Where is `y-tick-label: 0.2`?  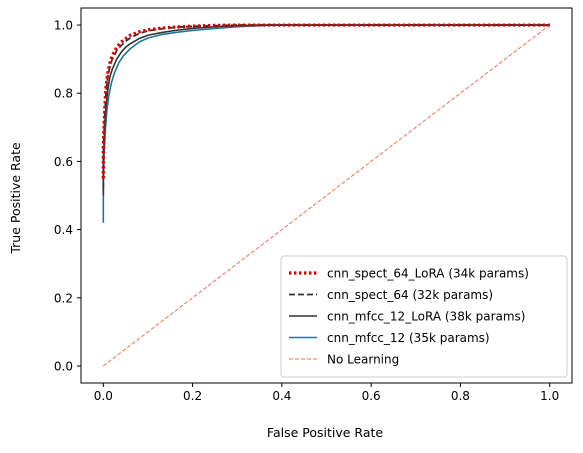 y-tick-label: 0.2 is located at coordinates (63, 298).